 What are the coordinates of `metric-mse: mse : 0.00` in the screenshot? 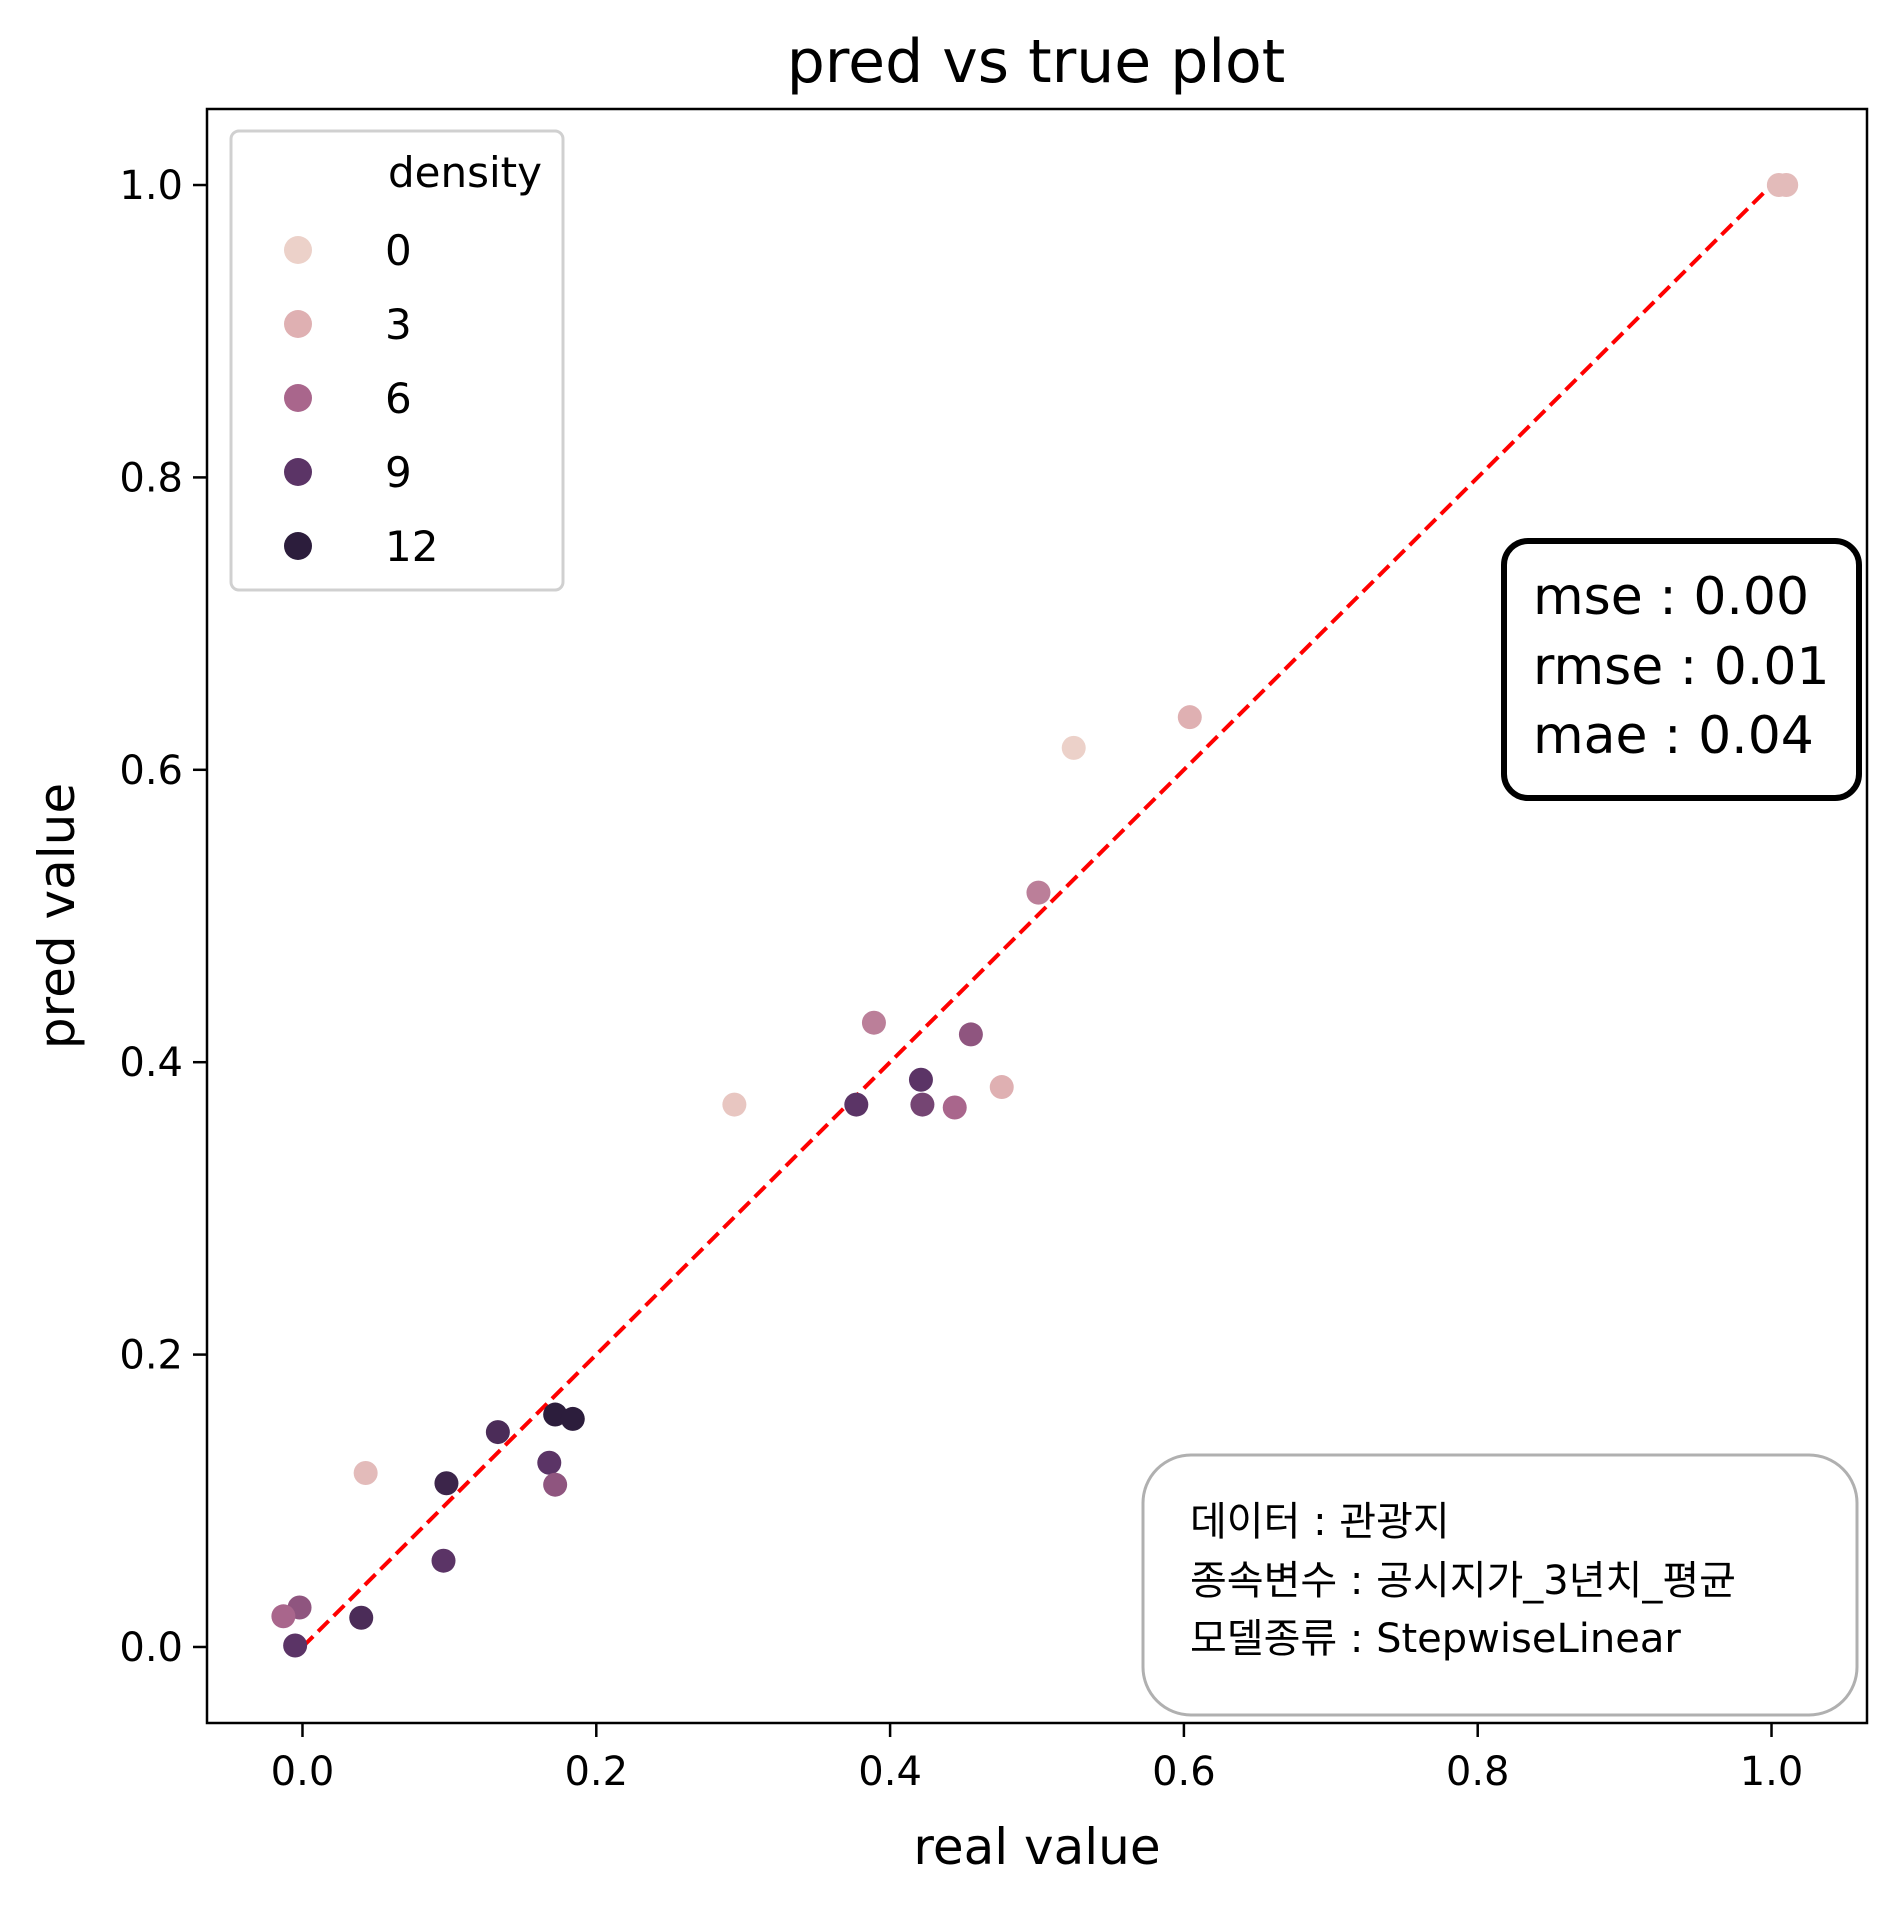 It's located at (1671, 597).